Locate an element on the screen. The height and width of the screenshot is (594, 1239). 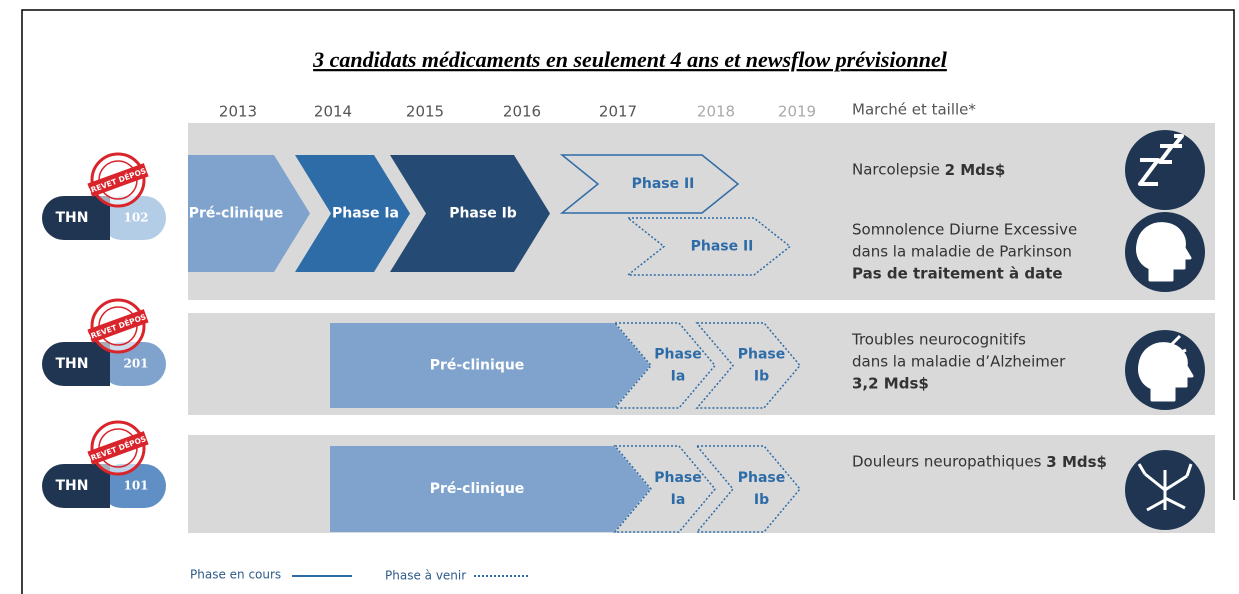
year: 2017 is located at coordinates (618, 112).